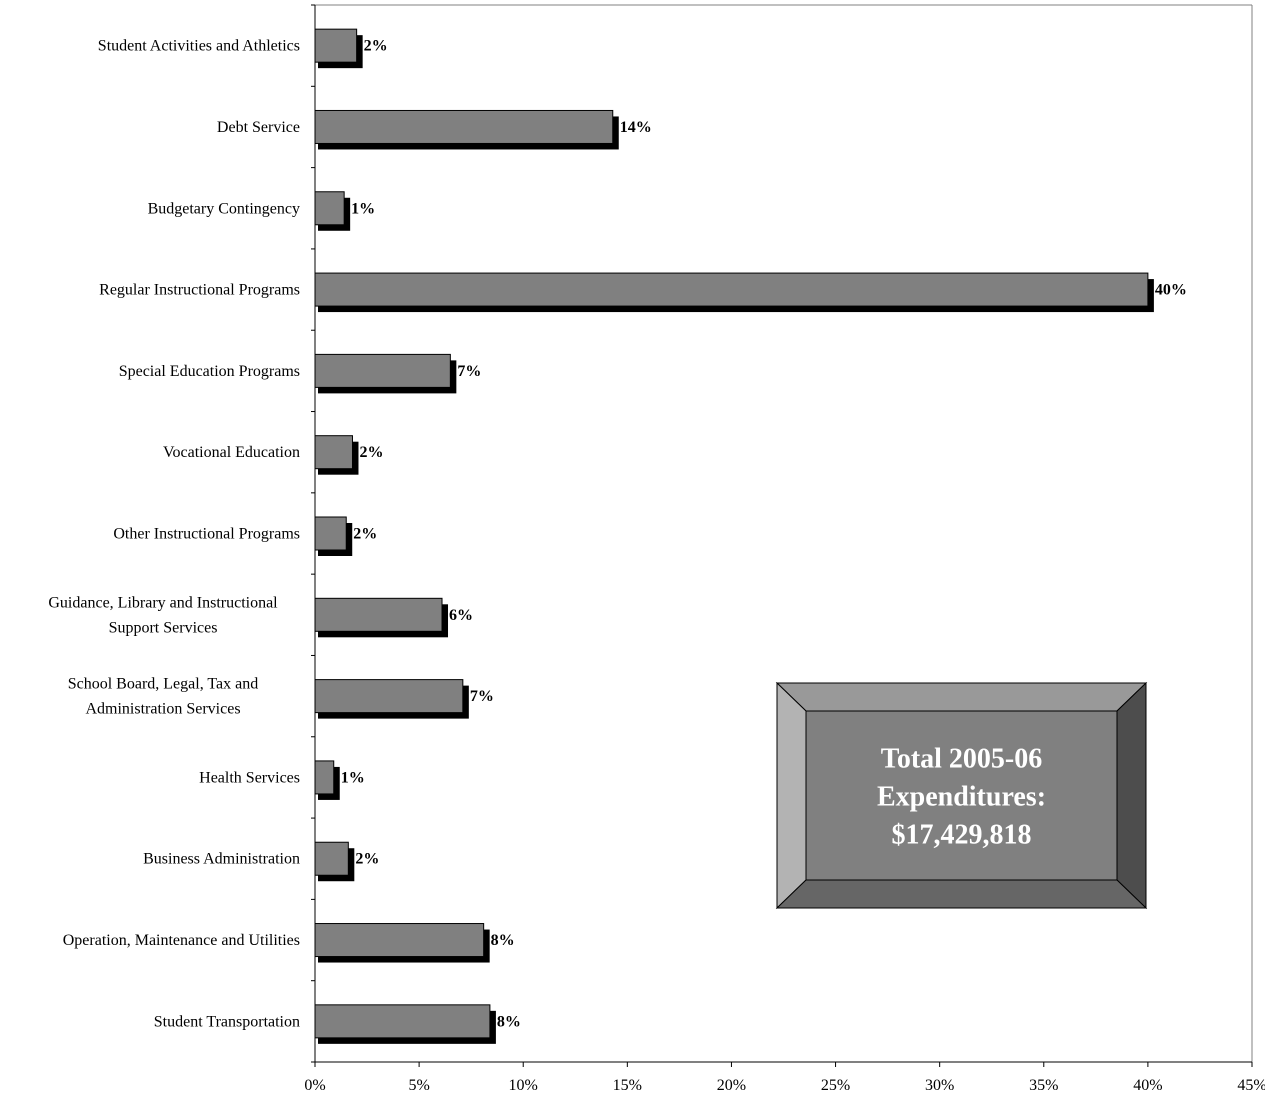 Image resolution: width=1265 pixels, height=1099 pixels. Describe the element at coordinates (1043, 1085) in the screenshot. I see `x-tick-label: 35%` at that location.